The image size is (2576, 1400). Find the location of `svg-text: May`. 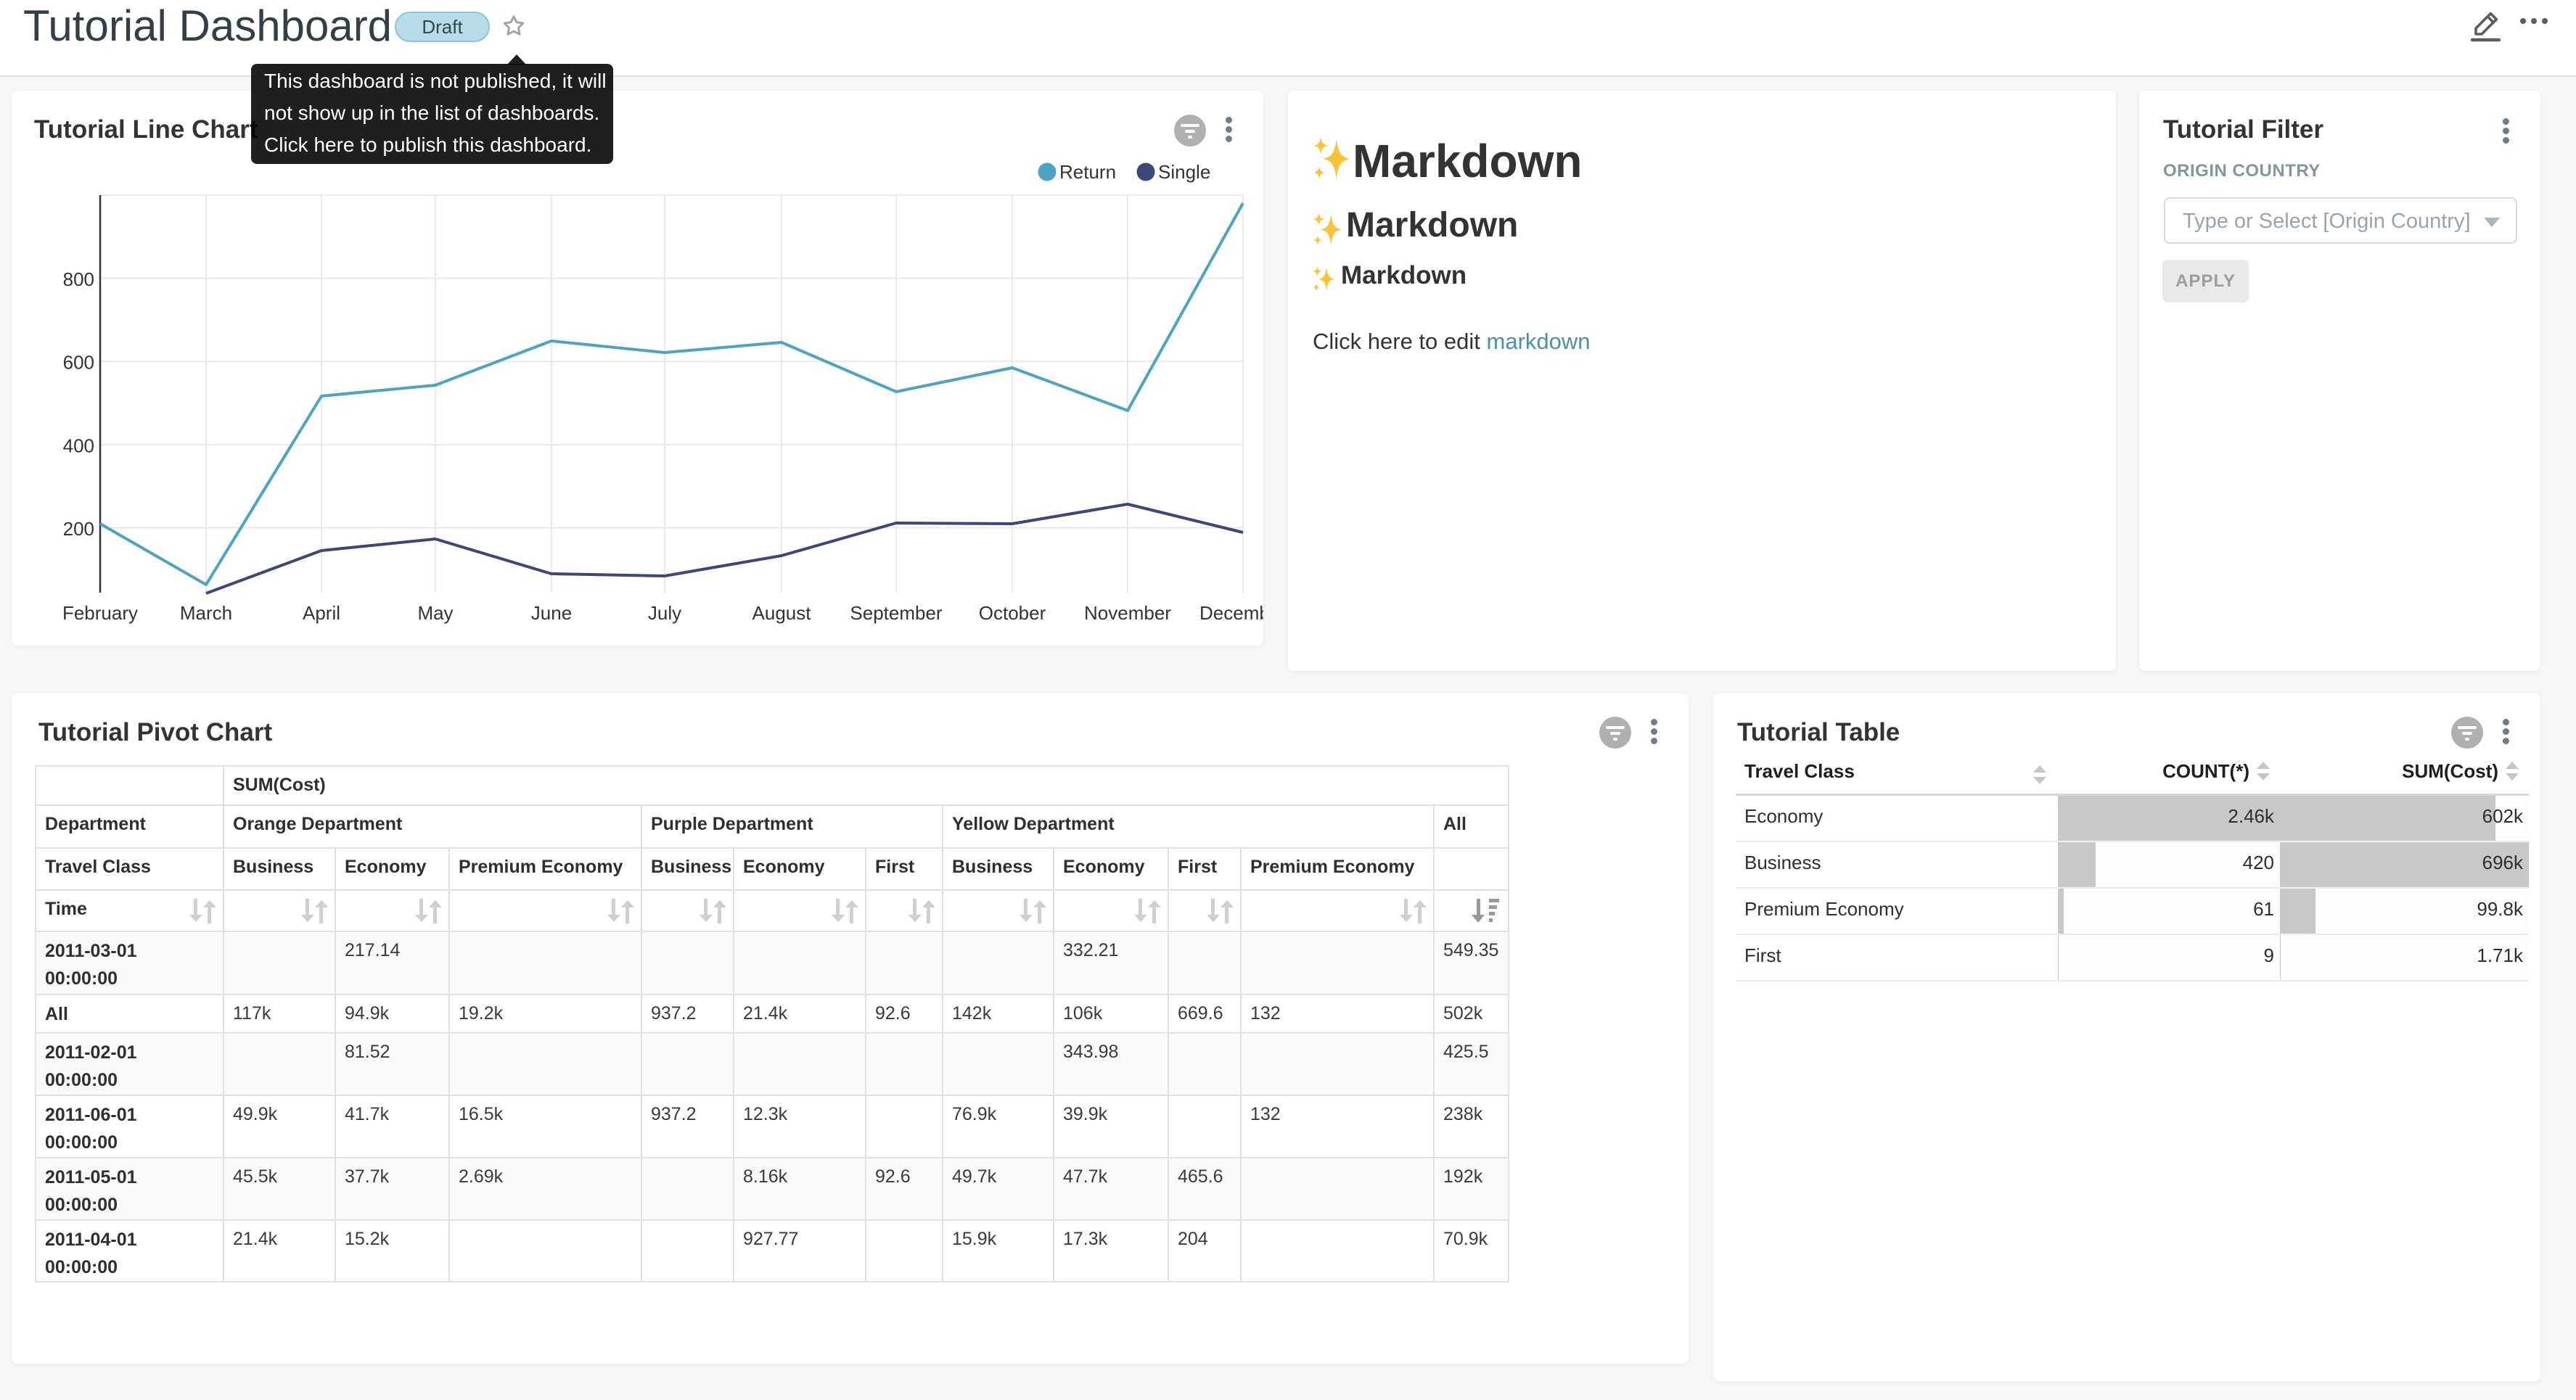

svg-text: May is located at coordinates (435, 613).